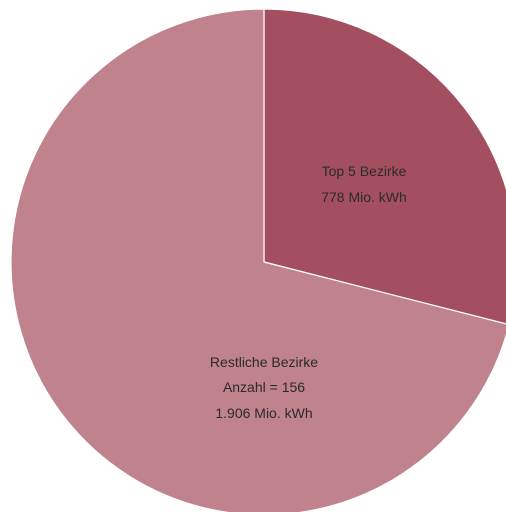  I want to click on slice-label-rest-line2: Anzahl = 156, so click(264, 387).